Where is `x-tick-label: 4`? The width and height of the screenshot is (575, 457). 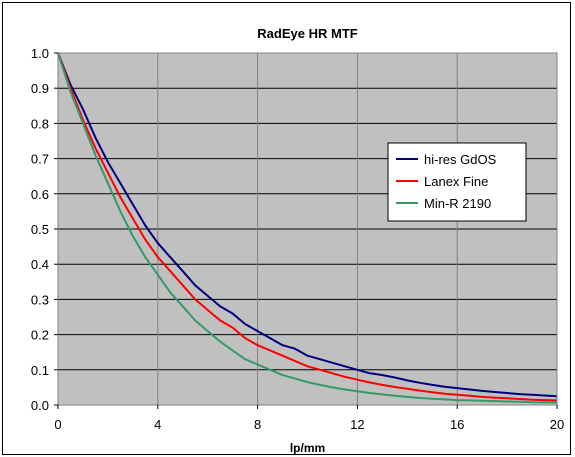 x-tick-label: 4 is located at coordinates (157, 424).